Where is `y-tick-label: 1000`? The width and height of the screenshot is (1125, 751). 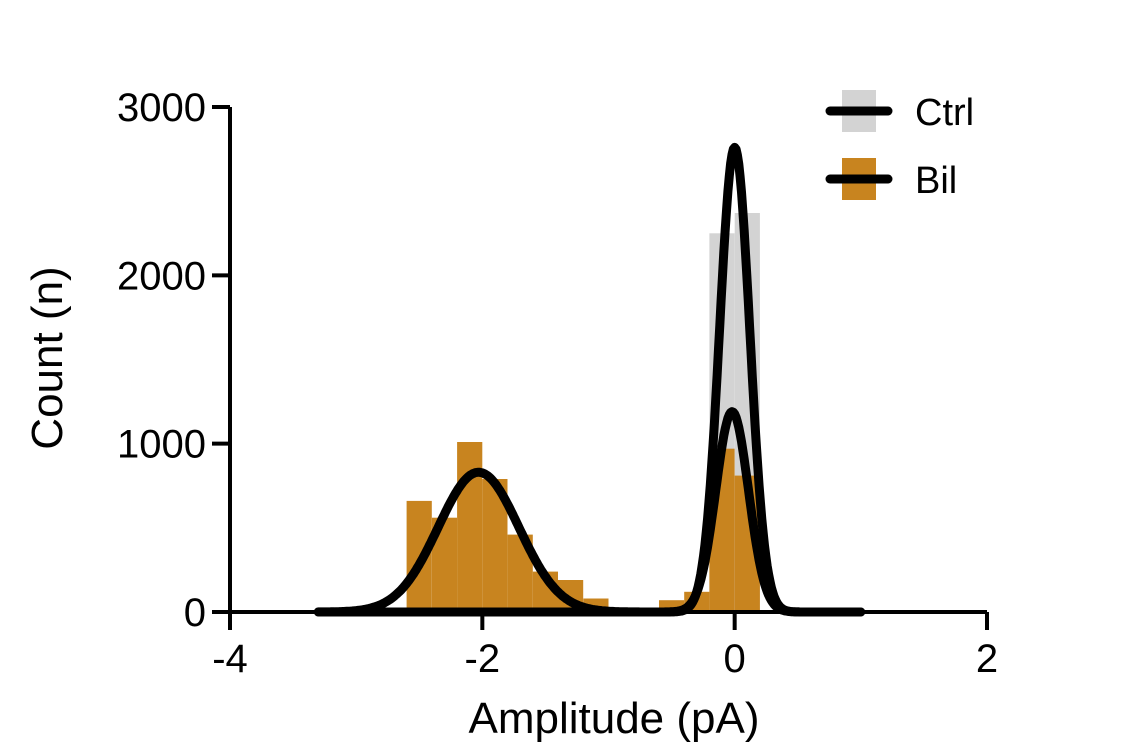 y-tick-label: 1000 is located at coordinates (161, 445).